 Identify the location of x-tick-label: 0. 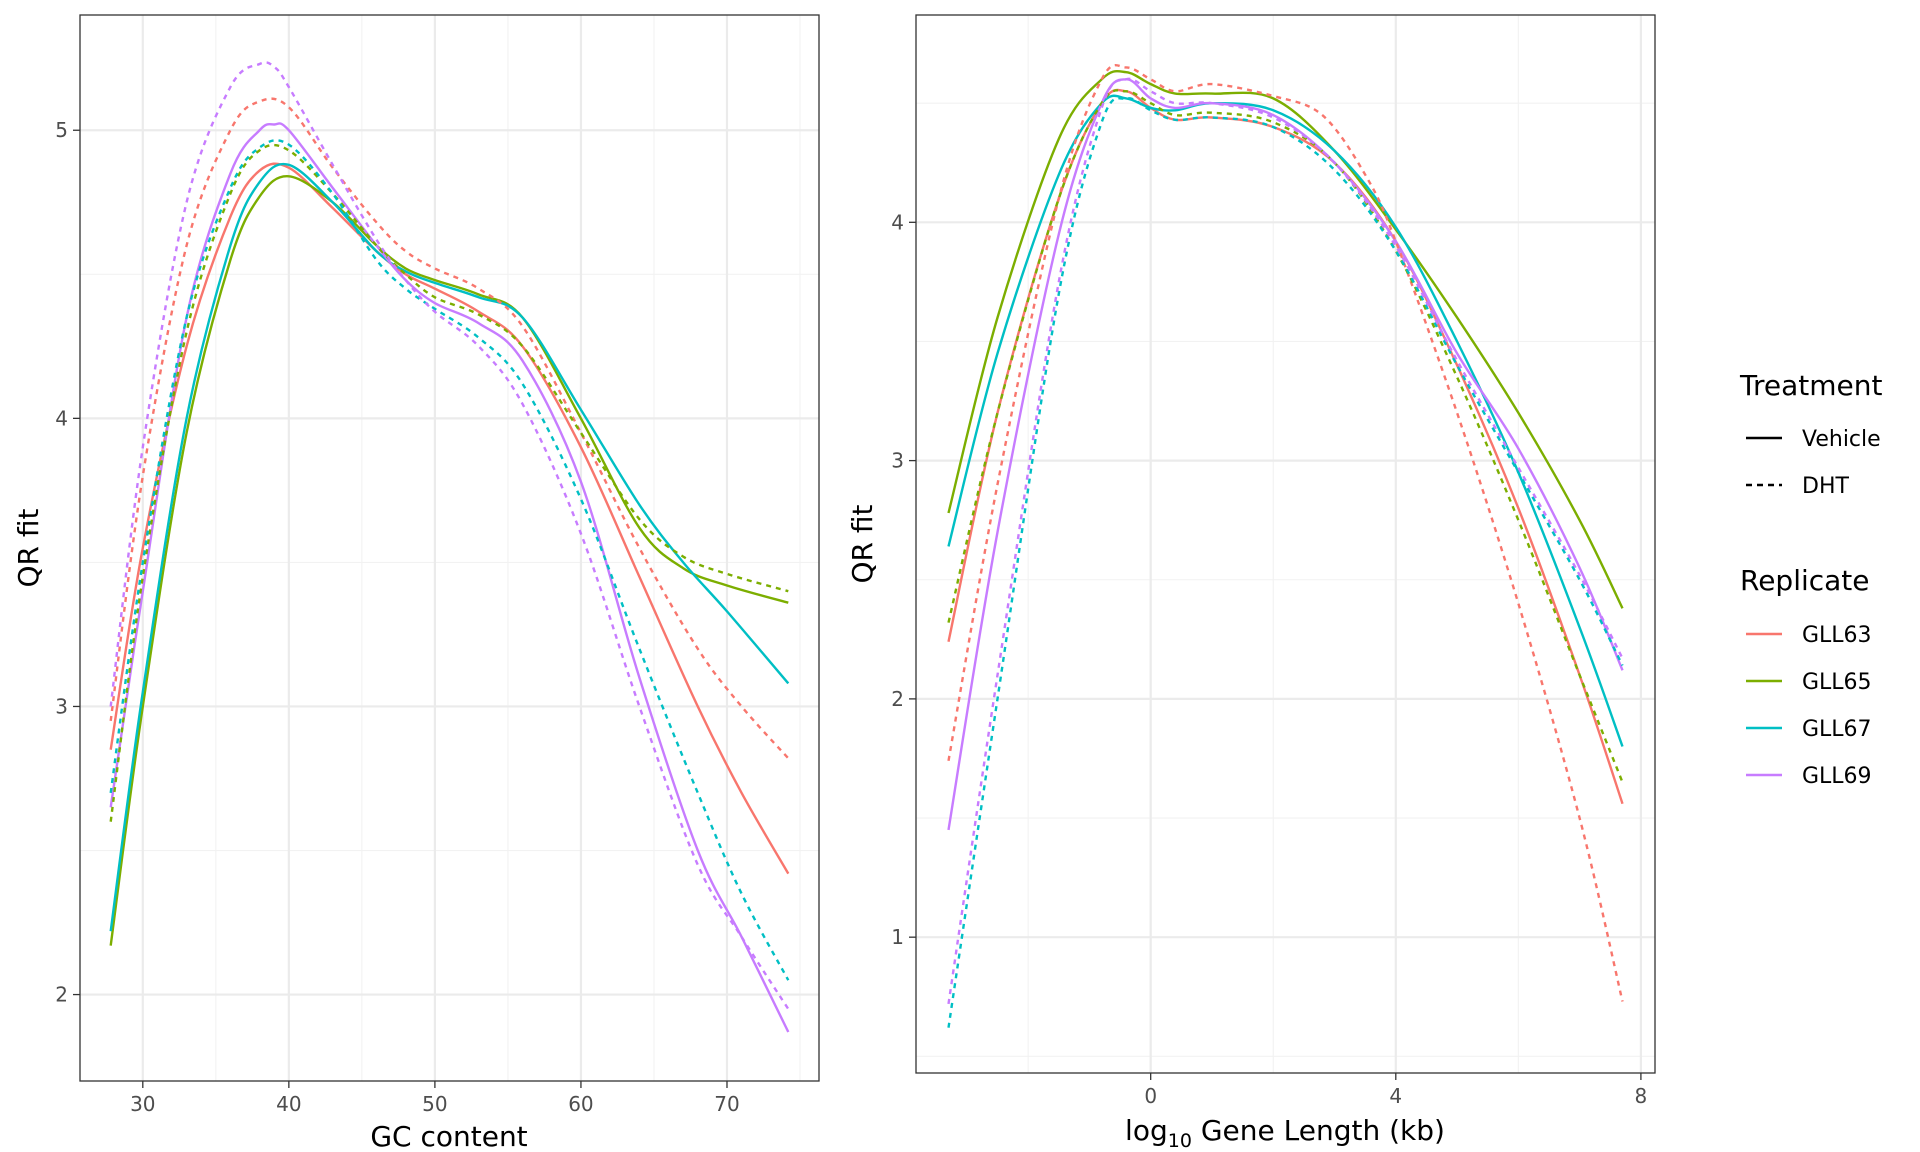
(1150, 1096).